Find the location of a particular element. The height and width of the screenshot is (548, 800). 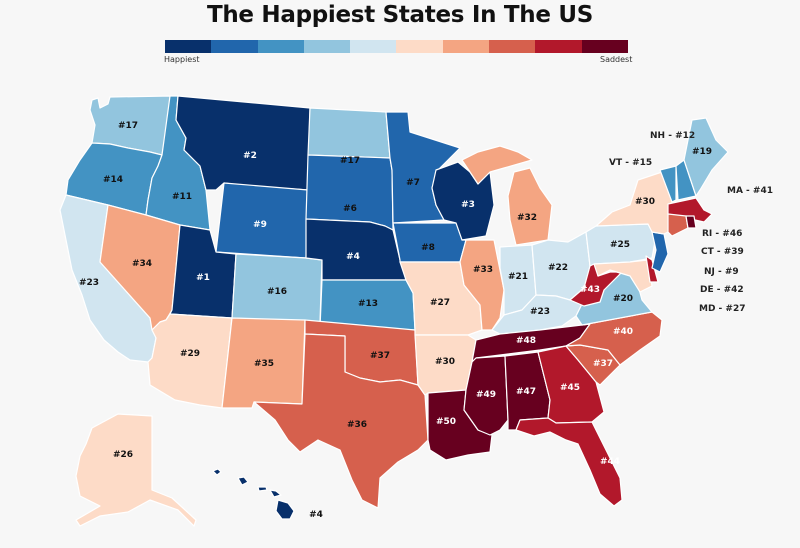

label-PA: #25 is located at coordinates (620, 245).